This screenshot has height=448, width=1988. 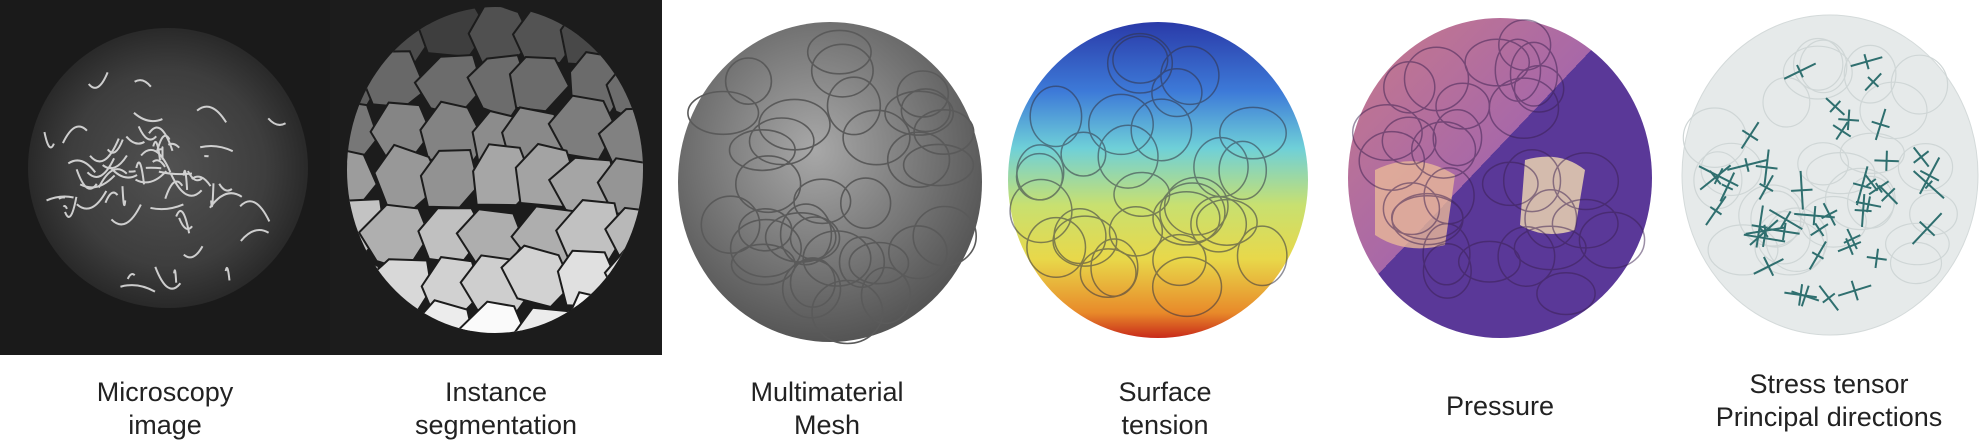 What do you see at coordinates (1829, 400) in the screenshot?
I see `caption-stress: Stress tensor Principal directions` at bounding box center [1829, 400].